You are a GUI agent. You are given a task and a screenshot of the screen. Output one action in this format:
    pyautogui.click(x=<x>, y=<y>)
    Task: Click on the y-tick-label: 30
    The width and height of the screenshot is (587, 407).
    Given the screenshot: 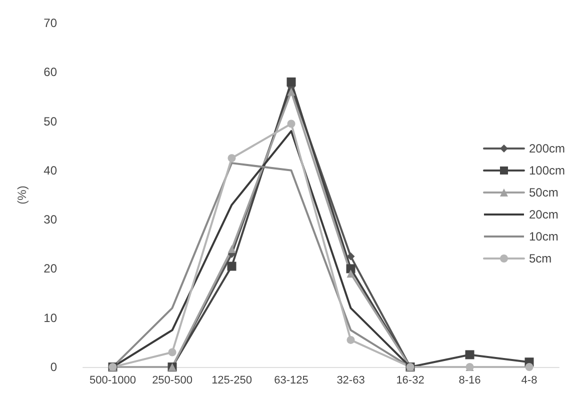 What is the action you would take?
    pyautogui.click(x=51, y=219)
    